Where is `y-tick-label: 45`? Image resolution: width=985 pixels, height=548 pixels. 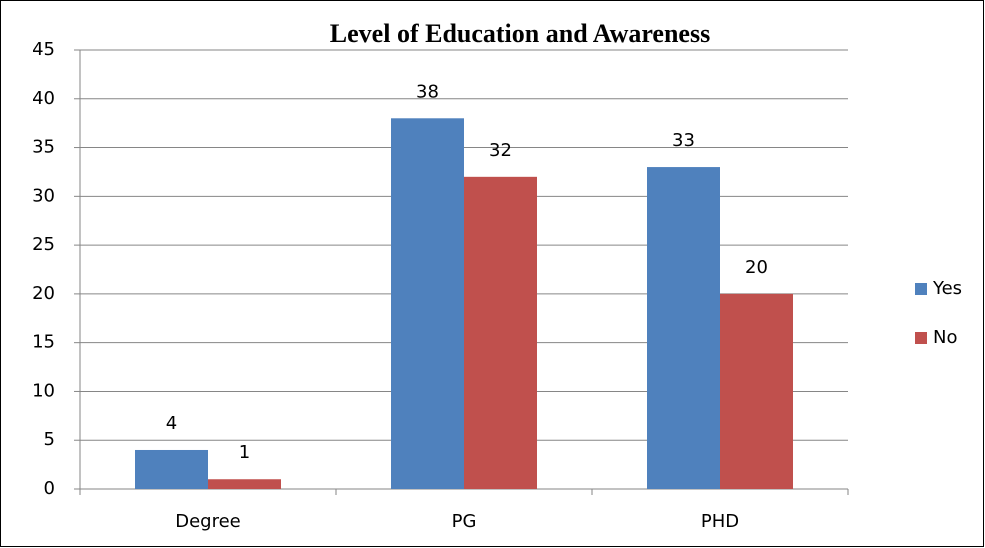
y-tick-label: 45 is located at coordinates (43, 49).